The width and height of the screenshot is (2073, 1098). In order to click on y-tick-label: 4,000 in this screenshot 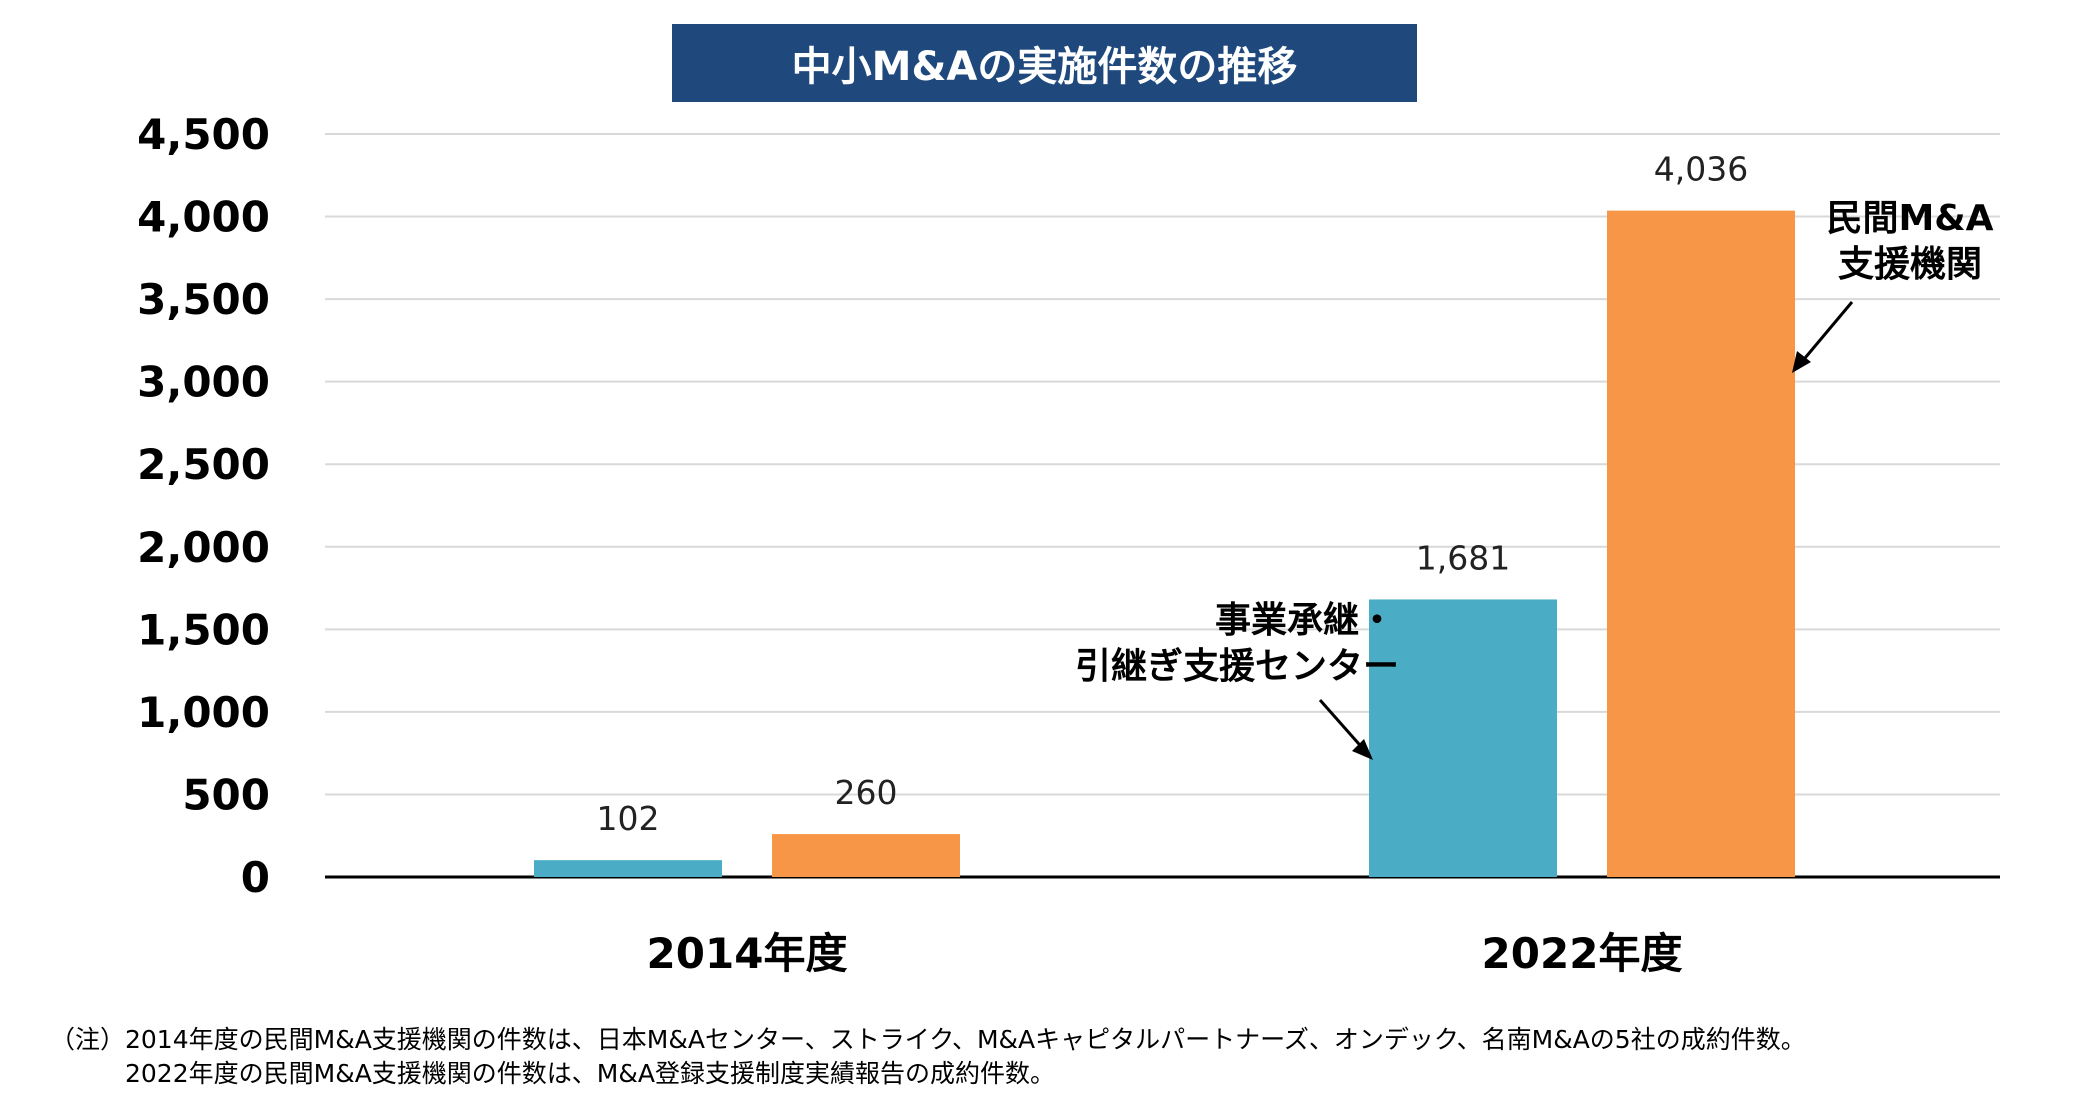, I will do `click(203, 217)`.